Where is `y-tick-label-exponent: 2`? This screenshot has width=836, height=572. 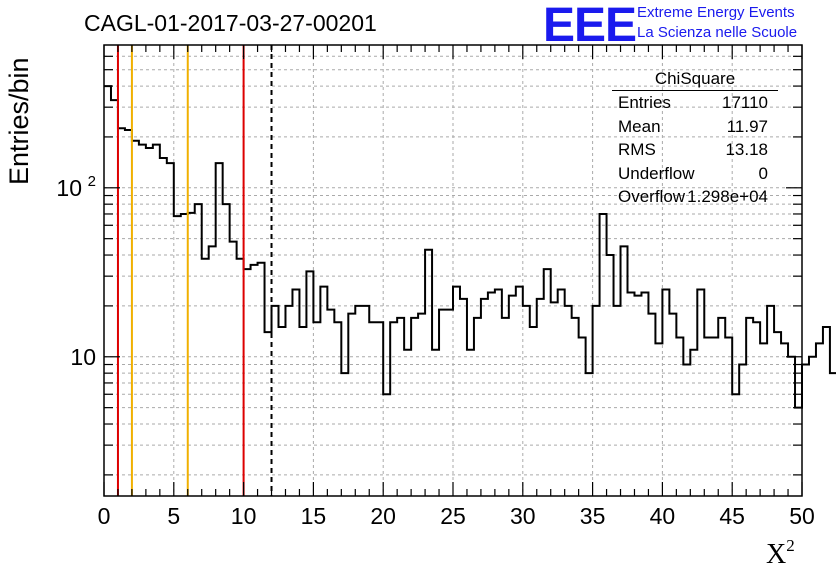 y-tick-label-exponent: 2 is located at coordinates (92, 181).